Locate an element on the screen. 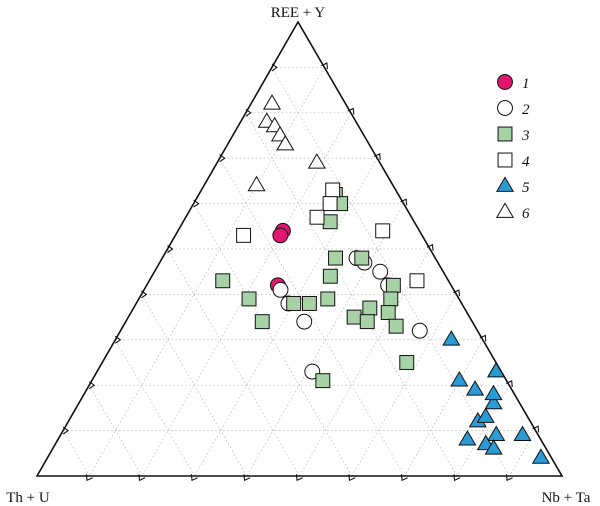 Image resolution: width=600 pixels, height=506 pixels. vertex-label-right: Nb + Ta is located at coordinates (566, 498).